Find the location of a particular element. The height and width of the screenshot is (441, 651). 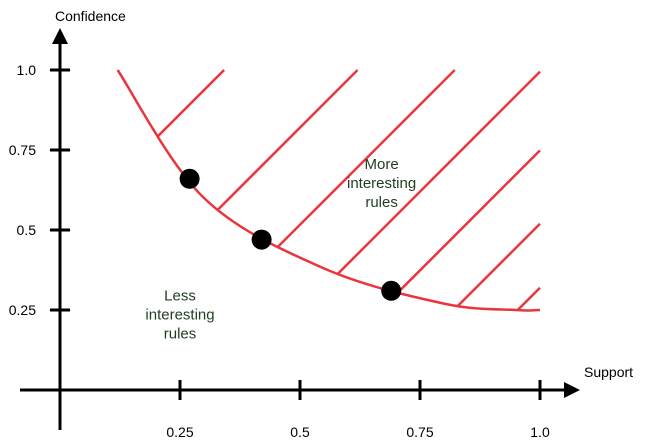

region-annotation-1-line-1: interesting is located at coordinates (179, 314).